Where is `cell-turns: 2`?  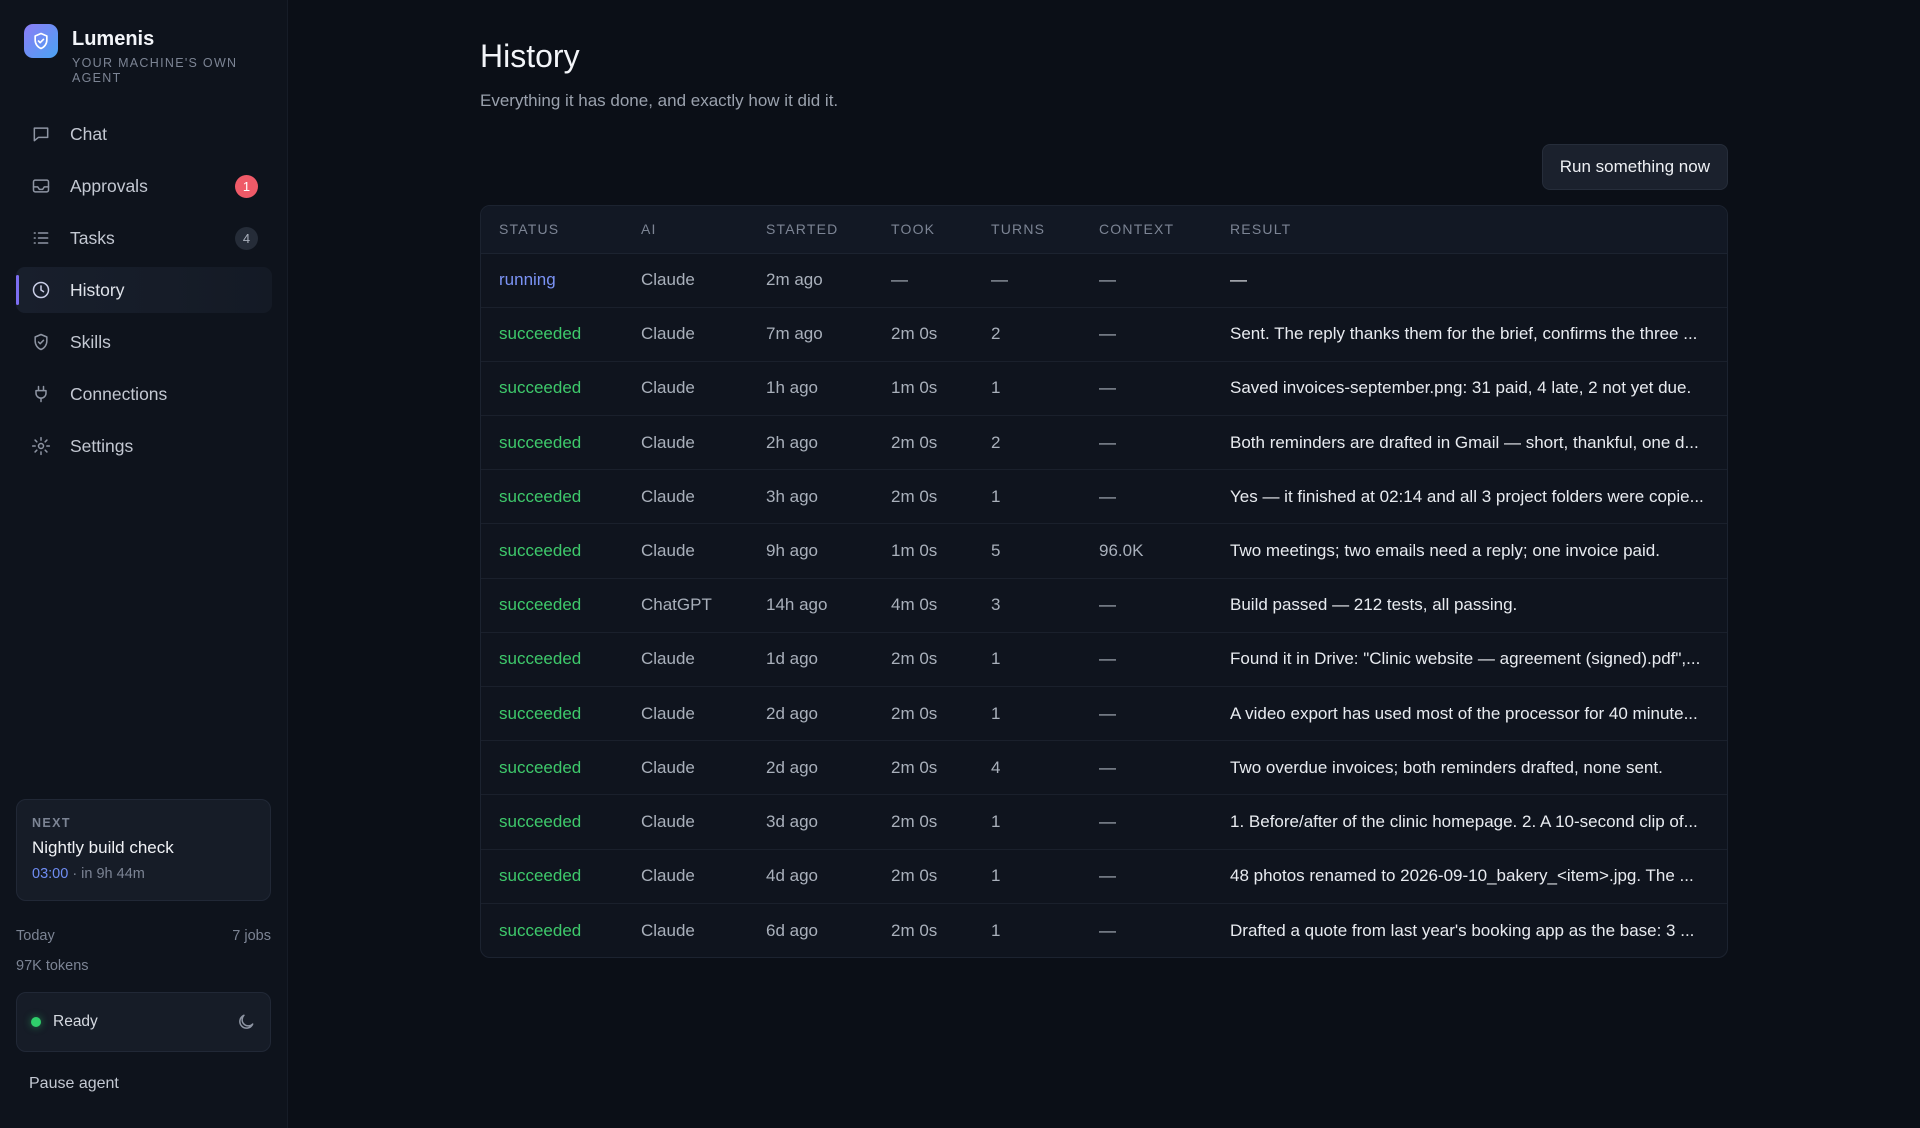
cell-turns: 2 is located at coordinates (1027, 334).